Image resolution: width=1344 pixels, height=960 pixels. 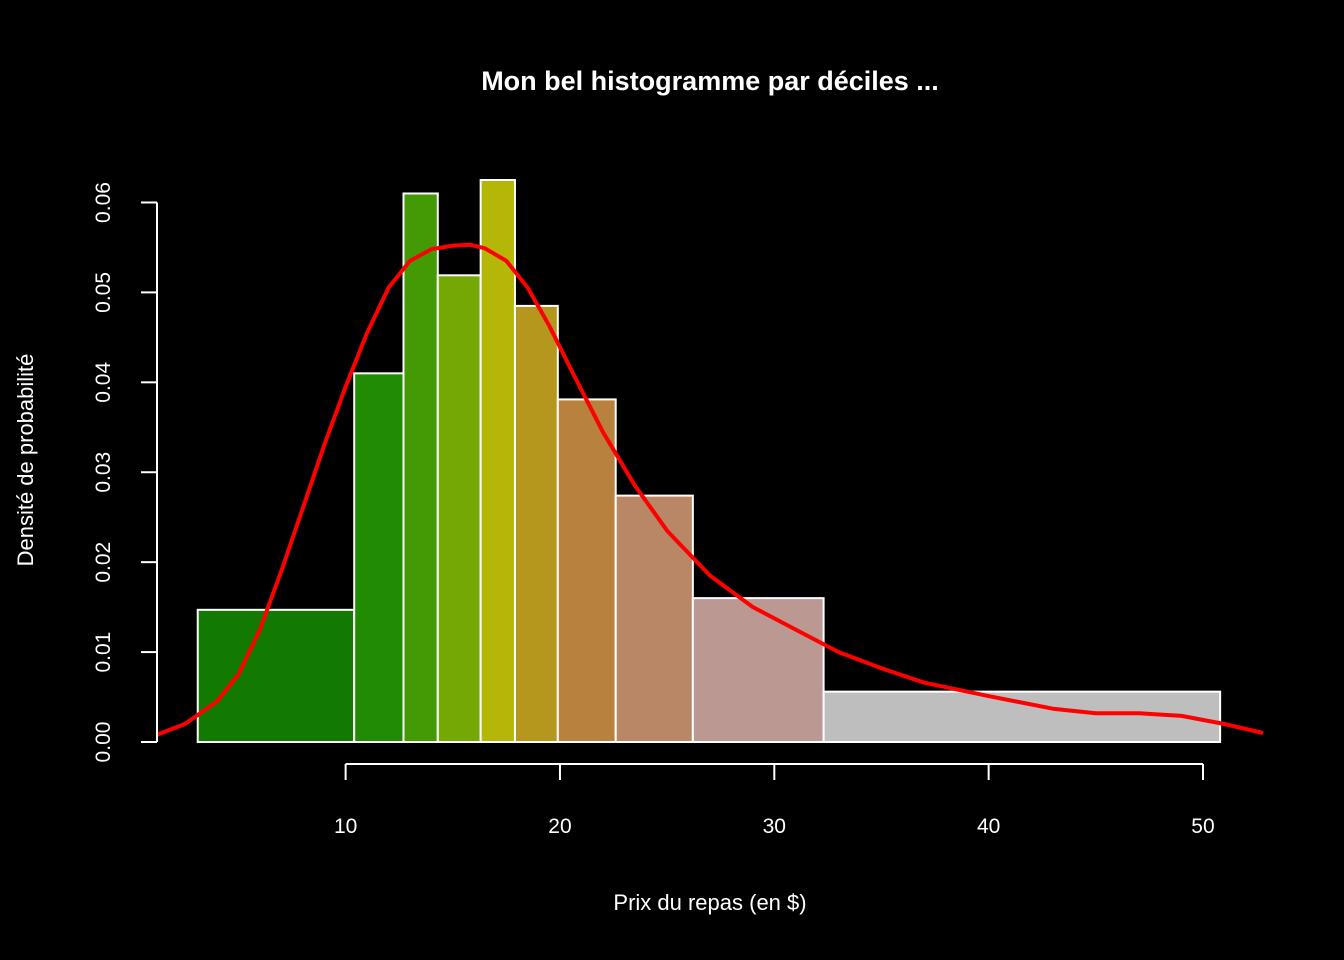 I want to click on y-tick-label: 0.01, so click(x=103, y=652).